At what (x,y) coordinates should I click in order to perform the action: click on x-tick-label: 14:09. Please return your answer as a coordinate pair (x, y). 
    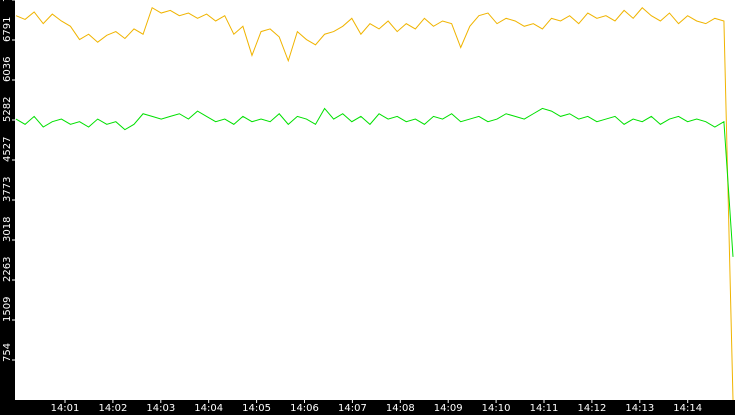
    Looking at the image, I should click on (448, 408).